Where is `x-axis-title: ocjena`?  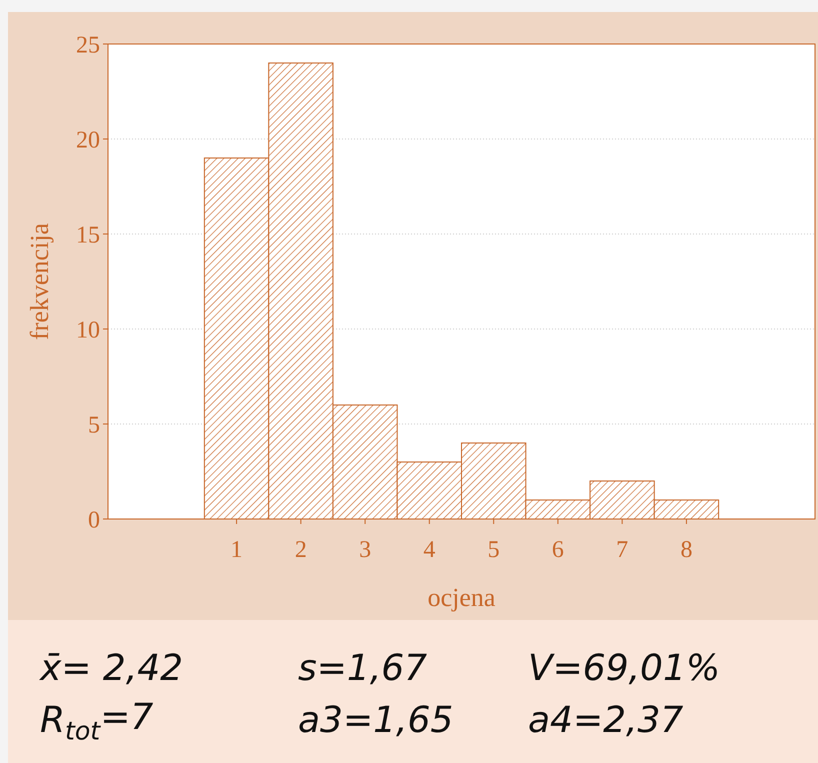
x-axis-title: ocjena is located at coordinates (462, 597).